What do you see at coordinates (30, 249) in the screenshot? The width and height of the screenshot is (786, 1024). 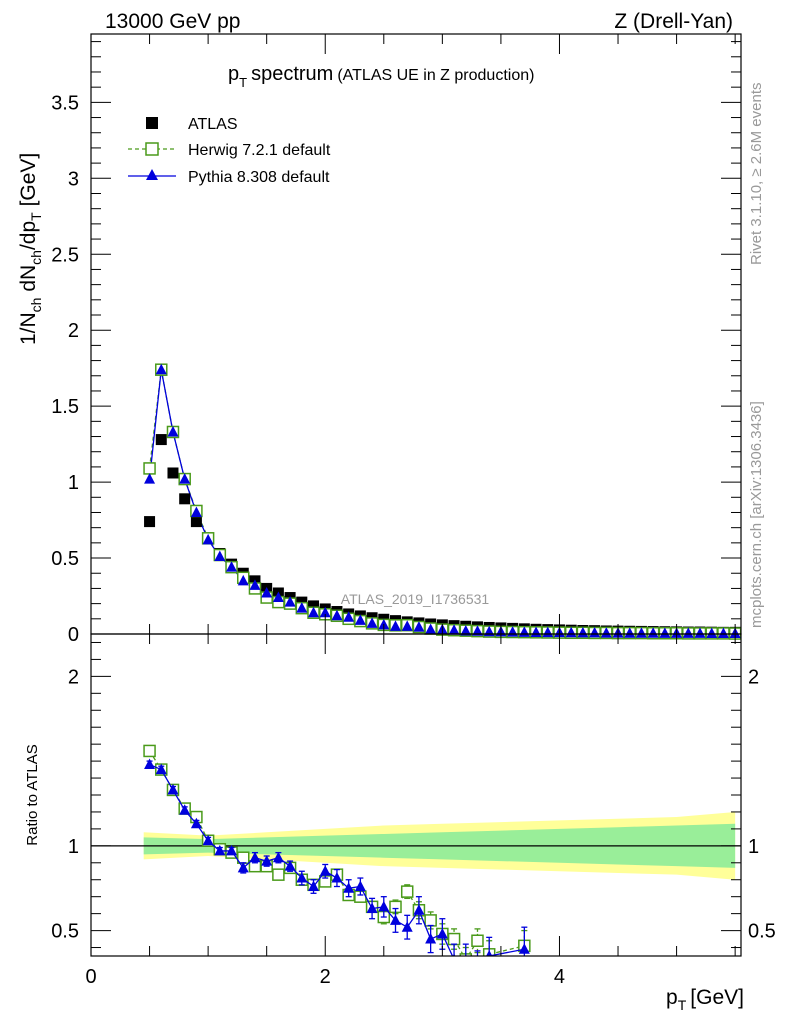 I see `main-ylabel: 1/Nch dNch/dpT [GeV]` at bounding box center [30, 249].